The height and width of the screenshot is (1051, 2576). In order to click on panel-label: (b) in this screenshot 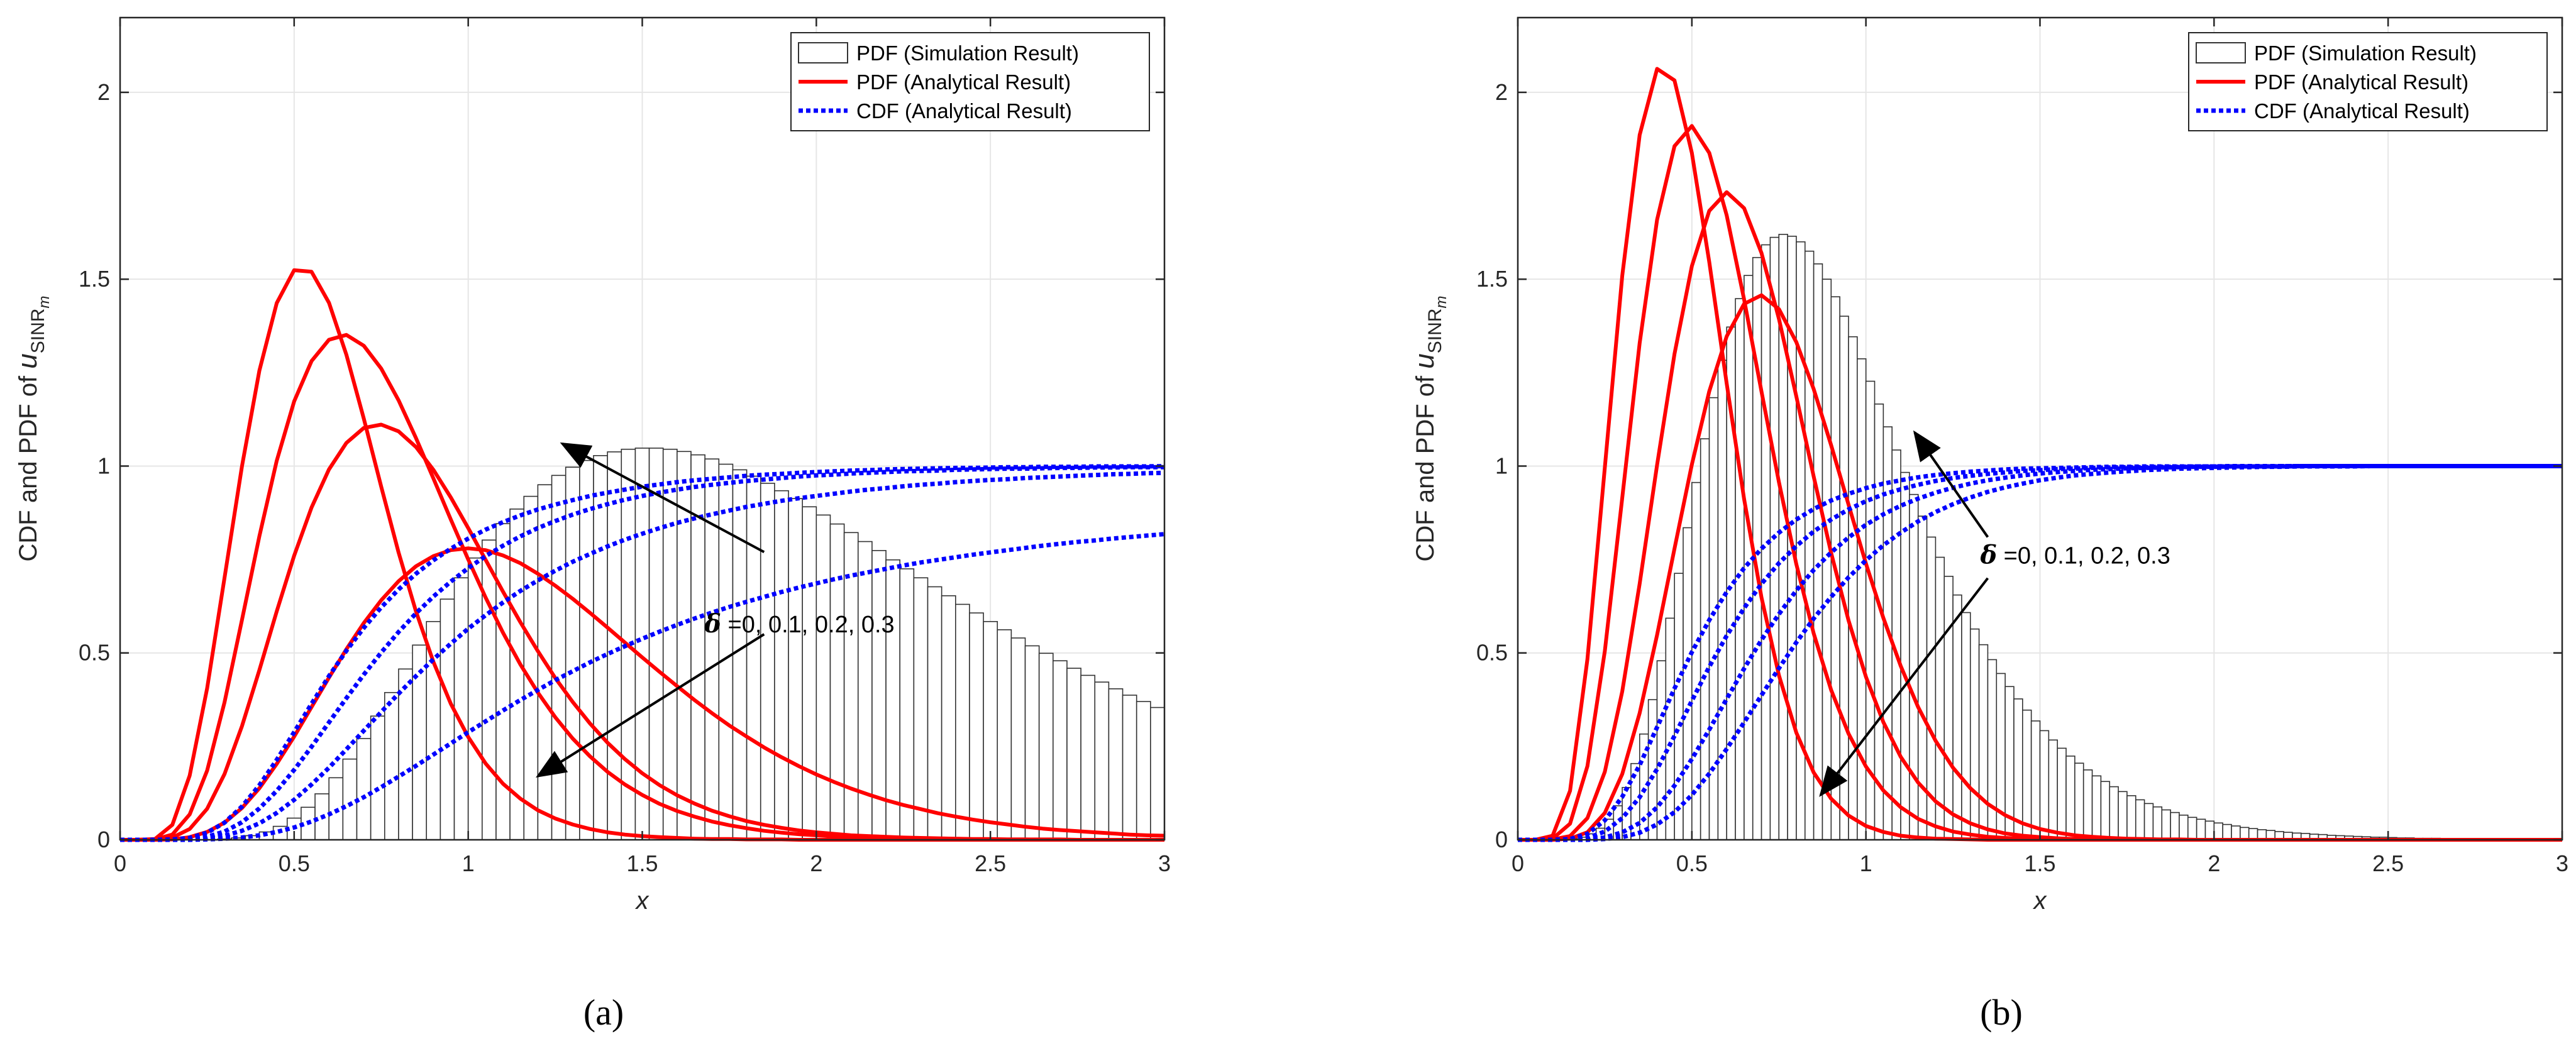, I will do `click(2001, 1012)`.